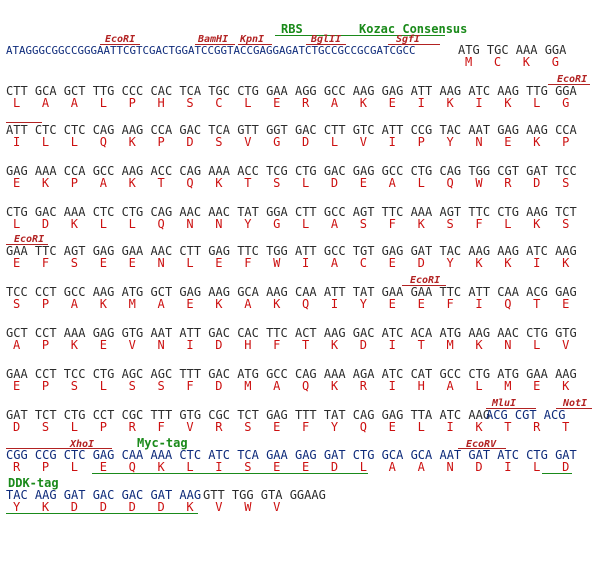 This screenshot has height=570, width=600. I want to click on ecori-line-row1, so click(569, 84).